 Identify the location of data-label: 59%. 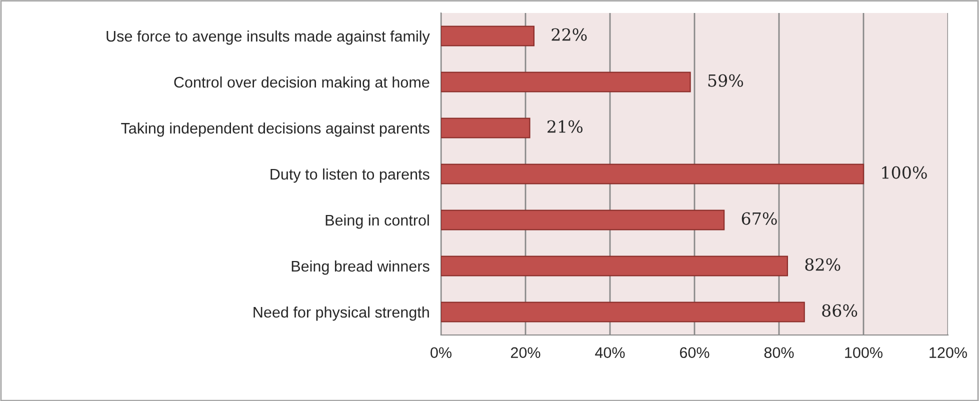
(726, 80).